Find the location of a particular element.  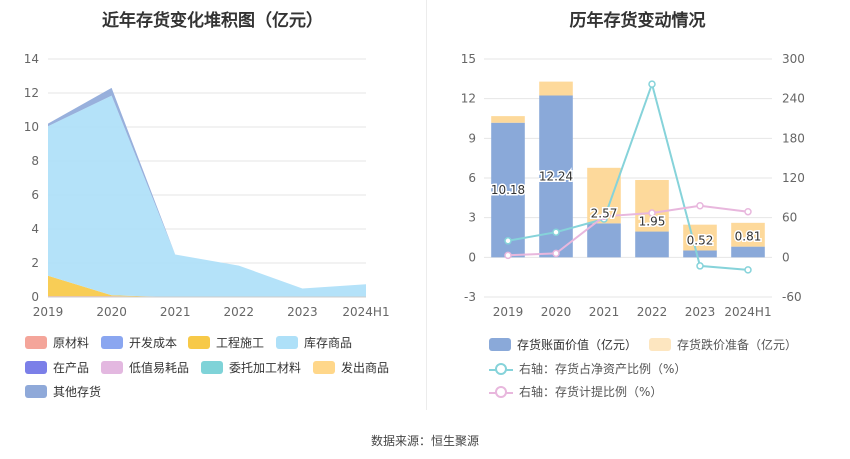

legend-item-raw-material: 原材料 is located at coordinates (57, 342).